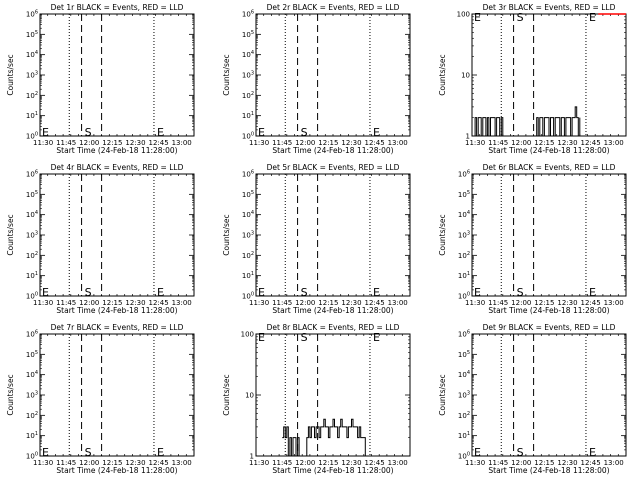 This screenshot has width=640, height=480. What do you see at coordinates (333, 7) in the screenshot?
I see `panel-title: Det 2r BLACK = Events, RED = LLD` at bounding box center [333, 7].